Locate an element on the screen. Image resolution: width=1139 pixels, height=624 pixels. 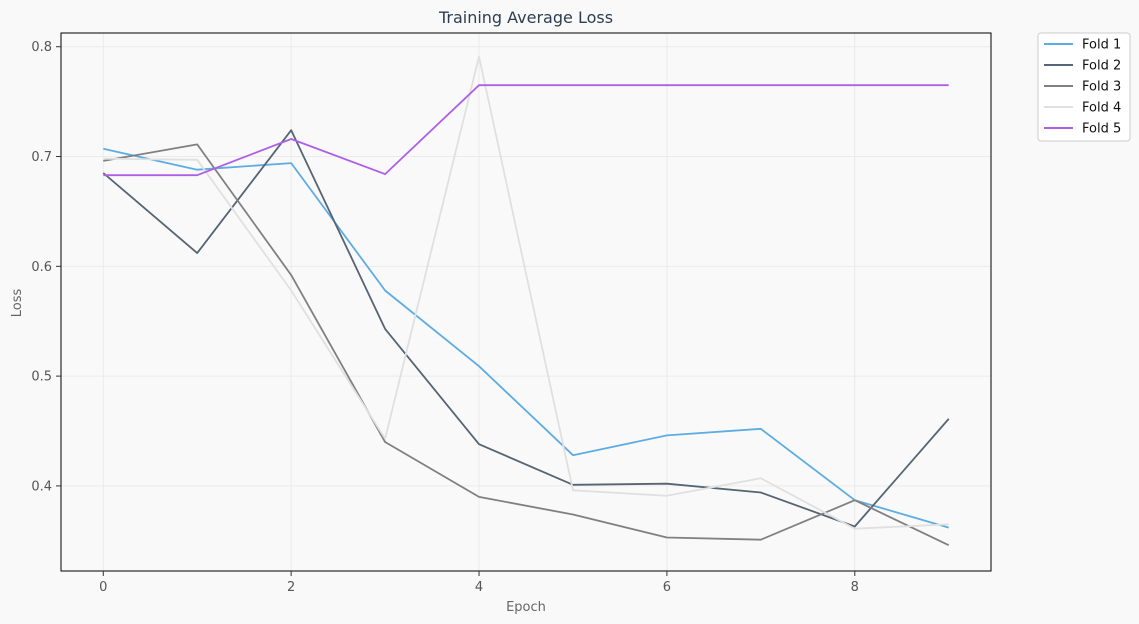
x-tick-label: 4 is located at coordinates (479, 587).